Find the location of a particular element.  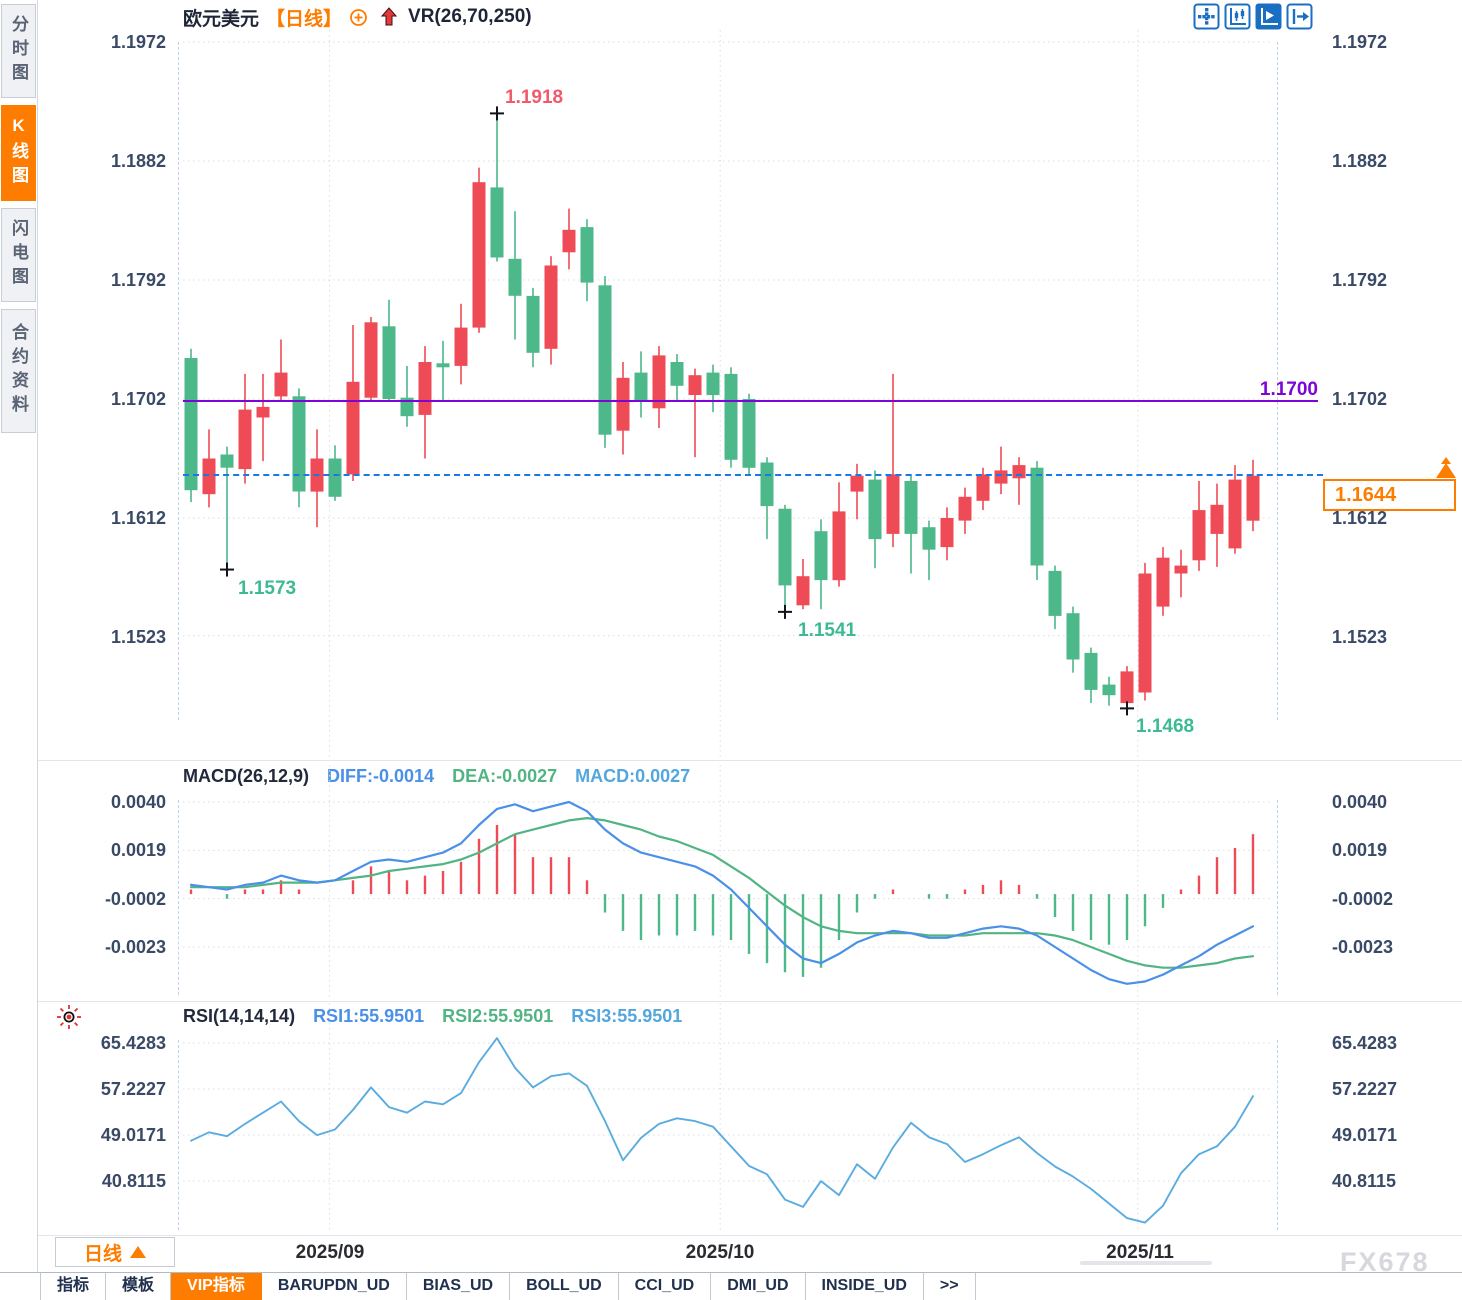

low-price-annotation: 1.1573 is located at coordinates (267, 588).